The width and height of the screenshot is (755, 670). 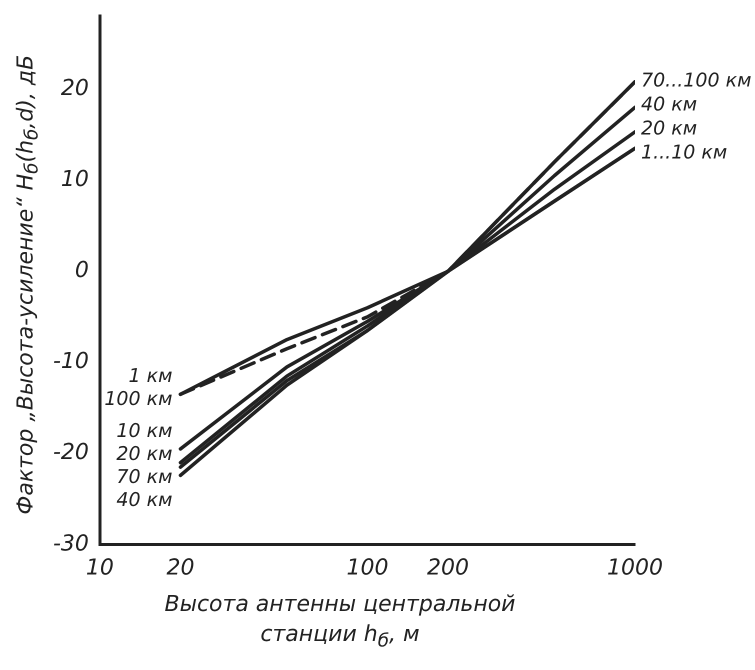 I want to click on x-axis-title: Высота антенны центральной станции h$_{б}$, м, so click(x=340, y=622).